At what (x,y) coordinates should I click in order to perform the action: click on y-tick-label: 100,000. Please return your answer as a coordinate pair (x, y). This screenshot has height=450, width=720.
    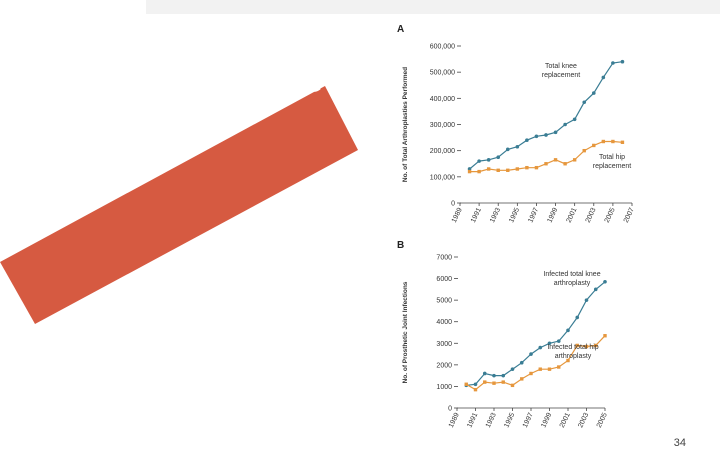
    Looking at the image, I should click on (442, 177).